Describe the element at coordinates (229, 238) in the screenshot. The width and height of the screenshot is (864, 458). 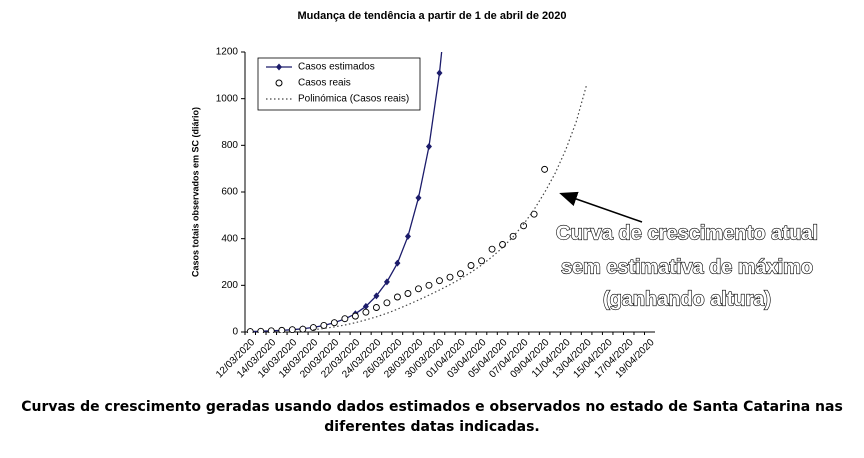
I see `y-tick-label: 400` at that location.